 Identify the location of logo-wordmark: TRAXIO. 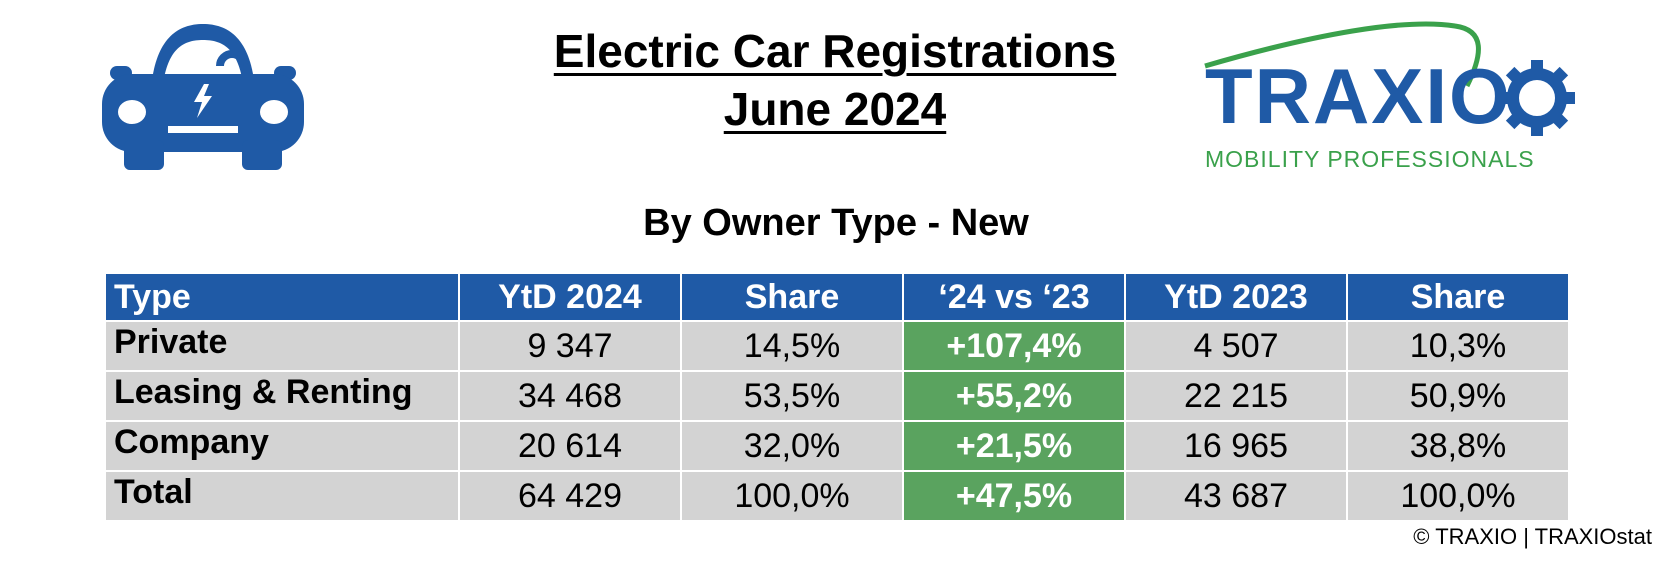
(1358, 96).